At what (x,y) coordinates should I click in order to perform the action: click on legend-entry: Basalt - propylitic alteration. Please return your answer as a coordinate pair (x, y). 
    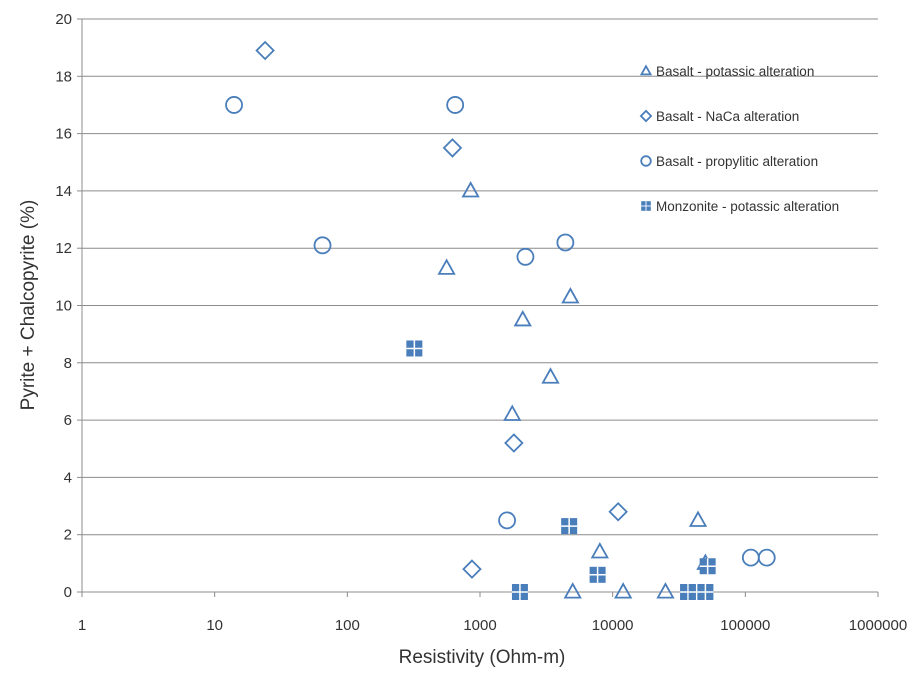
    Looking at the image, I should click on (729, 161).